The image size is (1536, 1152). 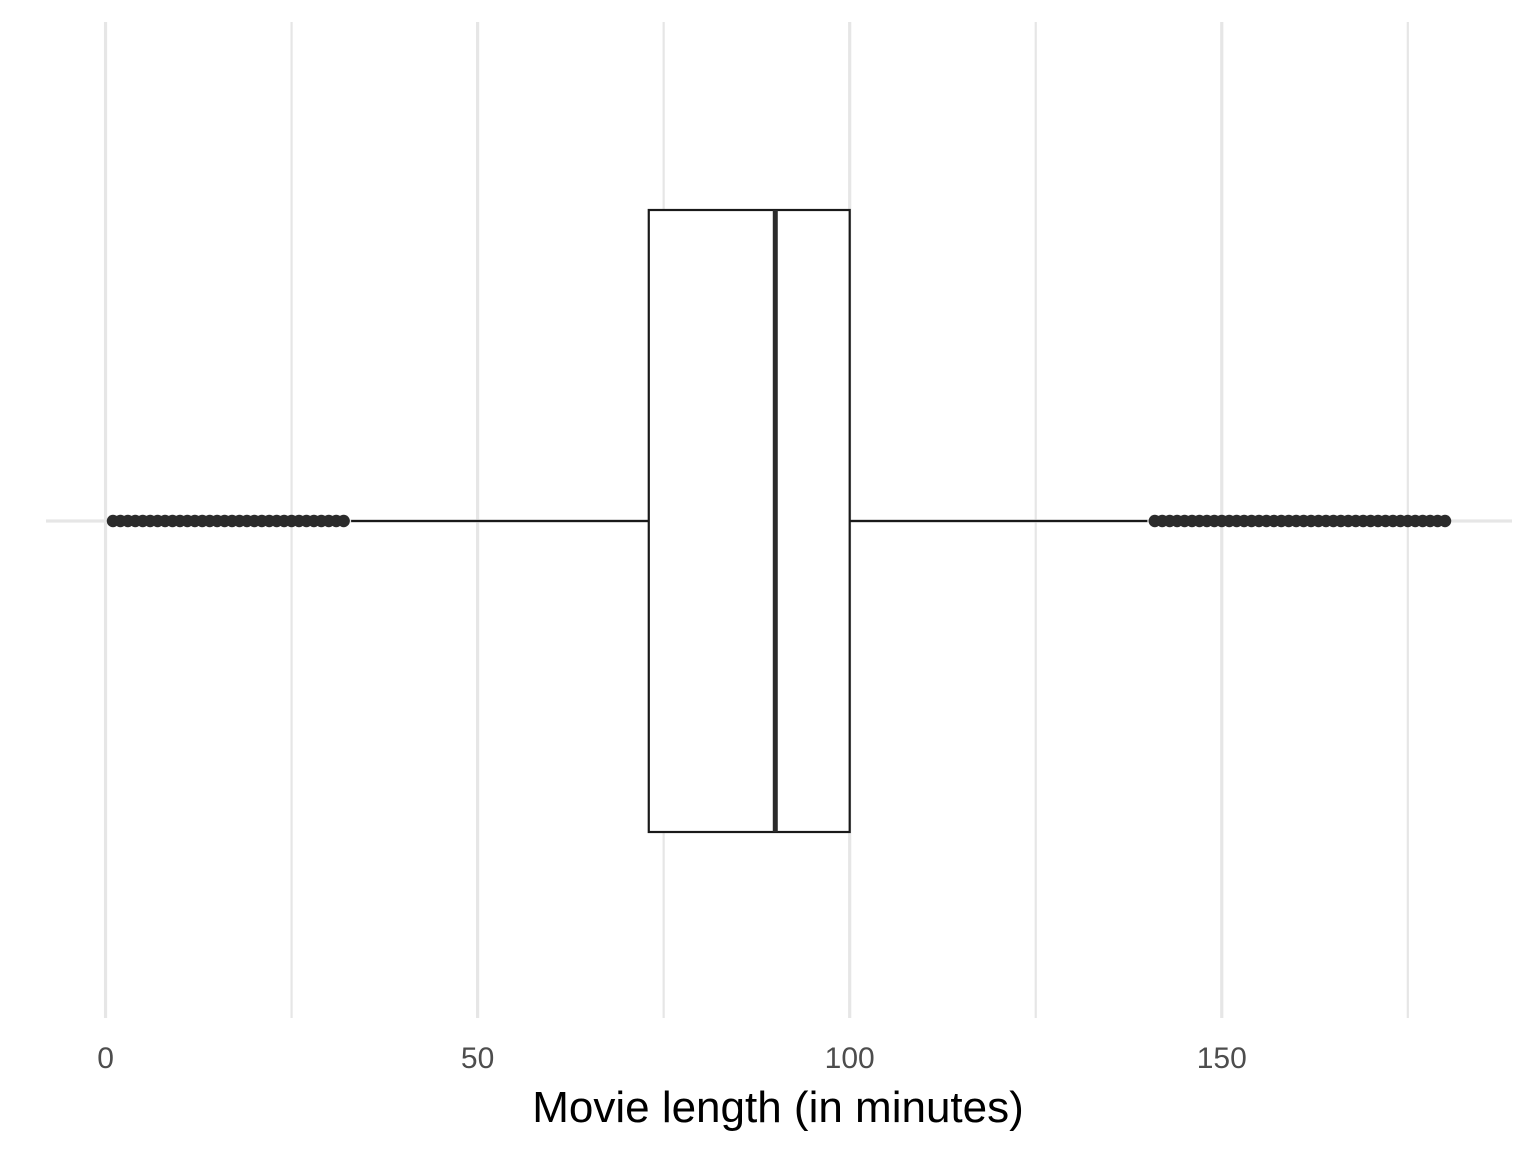 What do you see at coordinates (779, 521) in the screenshot?
I see `outlier-layer` at bounding box center [779, 521].